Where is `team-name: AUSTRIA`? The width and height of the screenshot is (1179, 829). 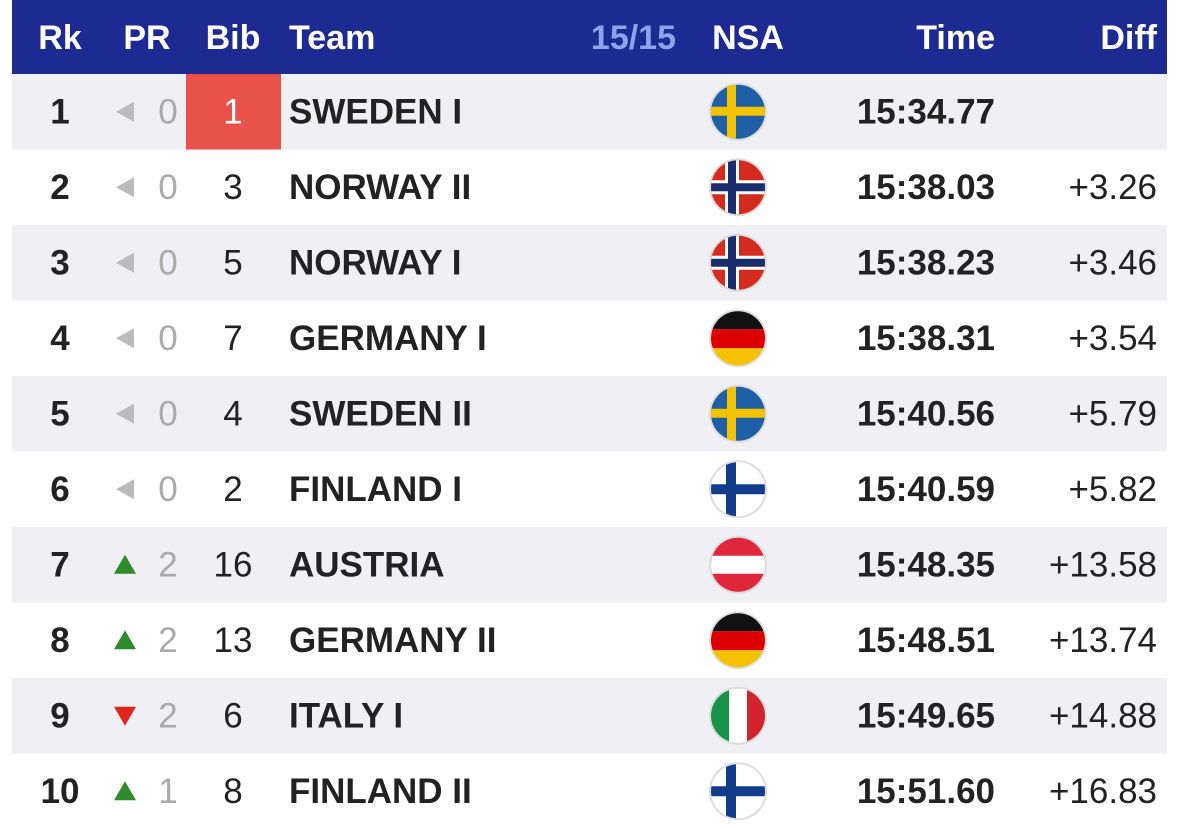 team-name: AUSTRIA is located at coordinates (367, 564).